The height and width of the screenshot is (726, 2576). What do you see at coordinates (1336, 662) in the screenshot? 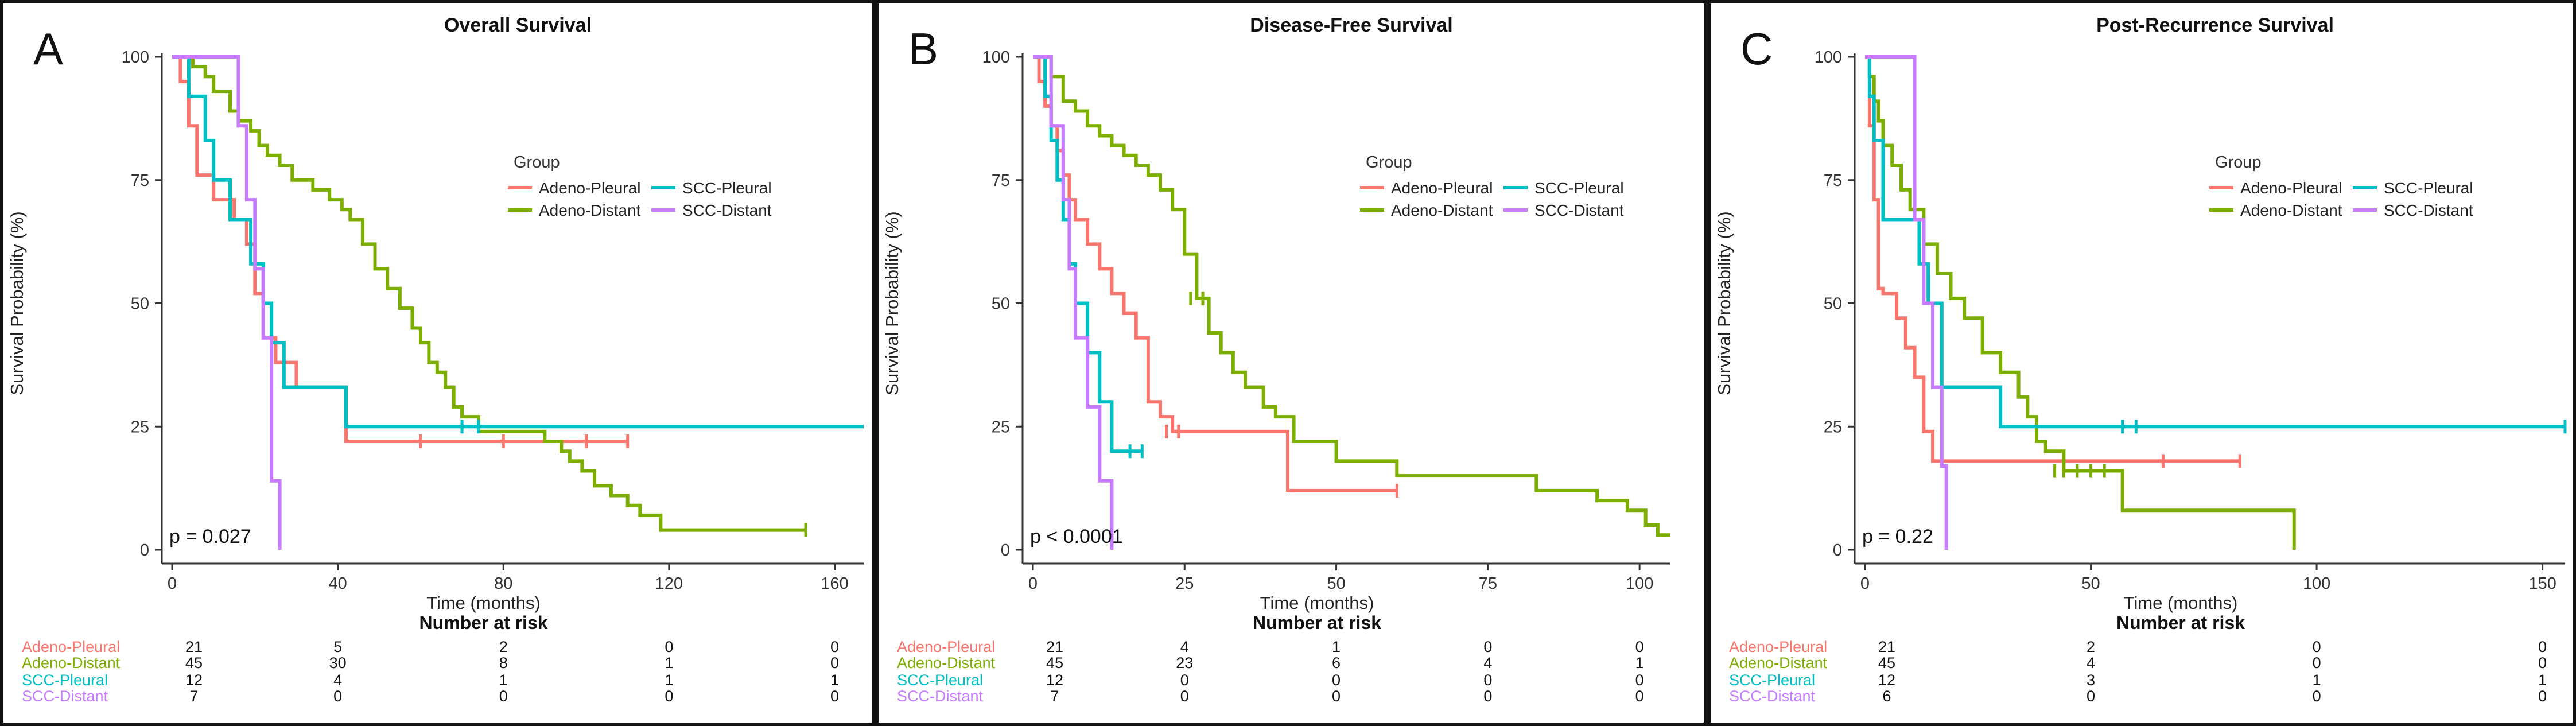
I see `risk-count: 6` at bounding box center [1336, 662].